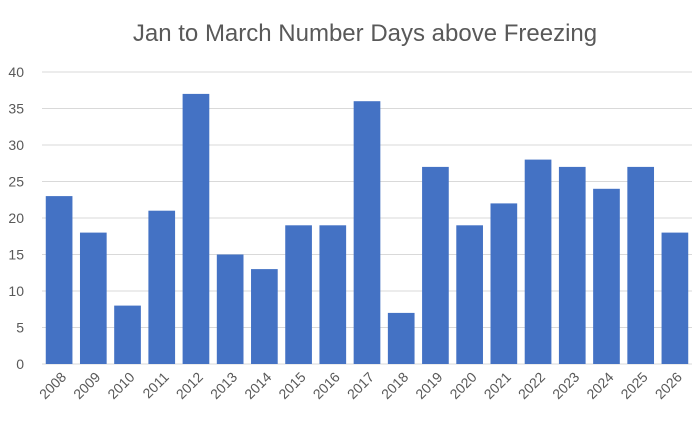  I want to click on y-tick-label: 25, so click(16, 182).